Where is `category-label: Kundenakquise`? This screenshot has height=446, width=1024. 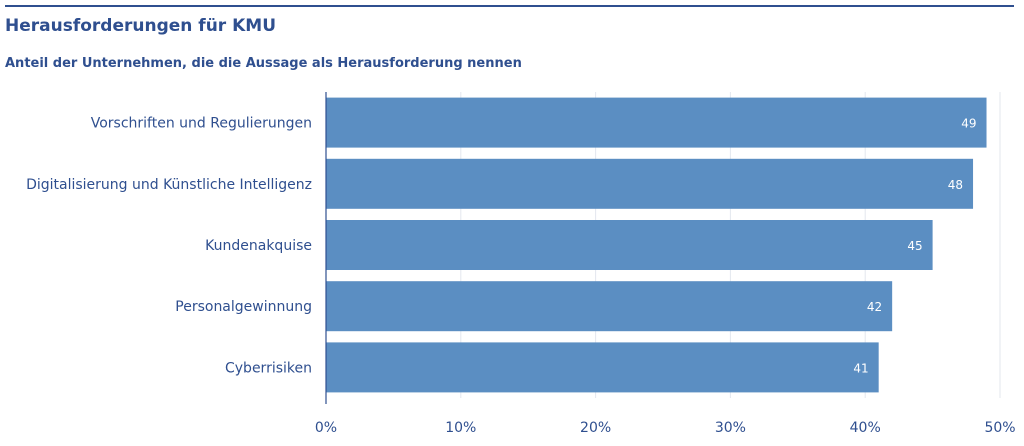 category-label: Kundenakquise is located at coordinates (258, 246).